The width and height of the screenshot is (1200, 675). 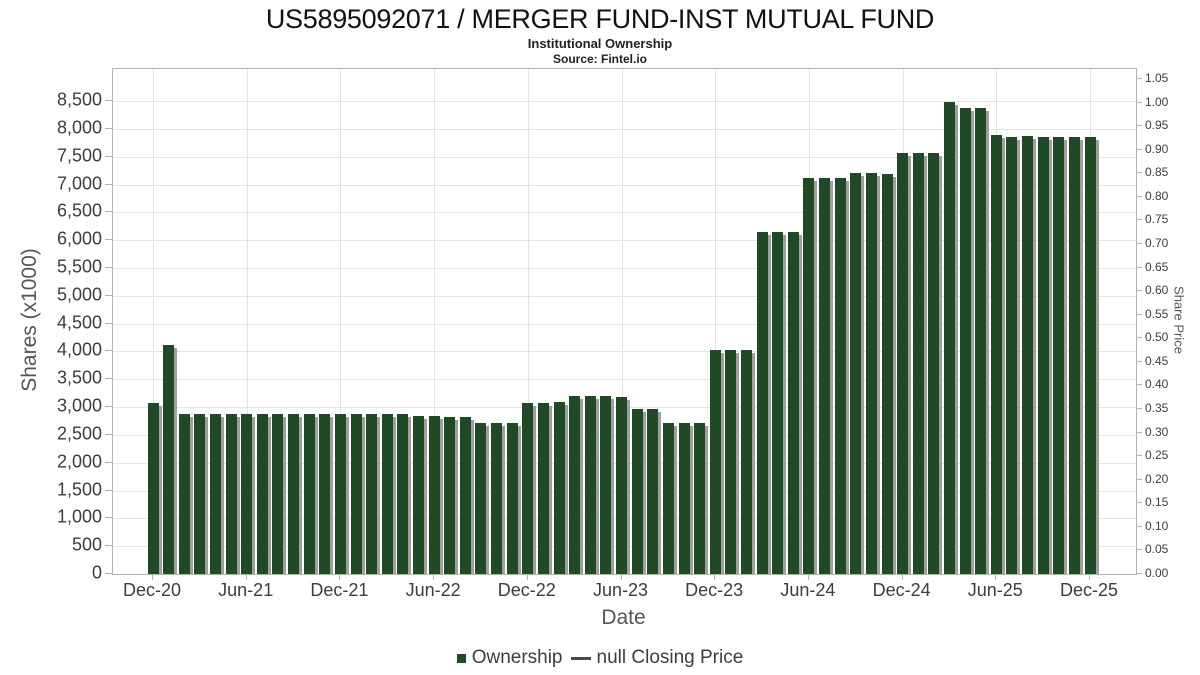 What do you see at coordinates (599, 59) in the screenshot?
I see `chart-source: Source: Fintel.io` at bounding box center [599, 59].